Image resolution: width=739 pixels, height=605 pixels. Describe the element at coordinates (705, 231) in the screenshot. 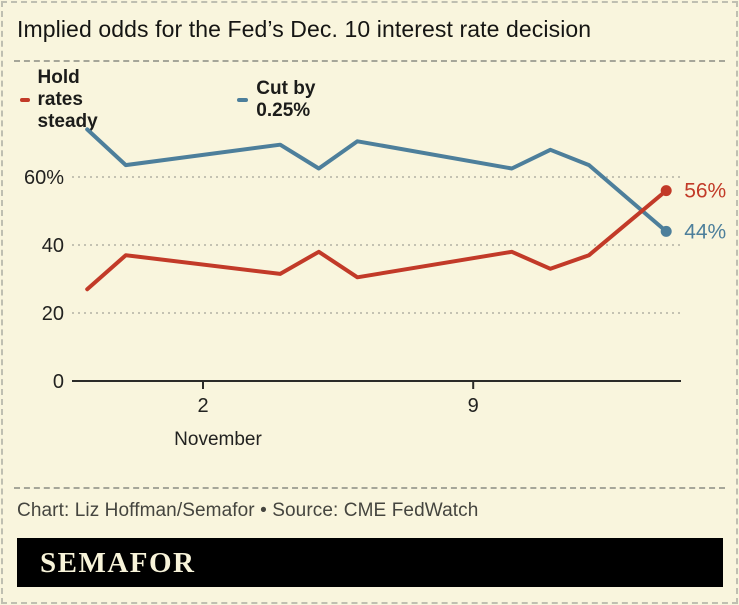

I see `end-label-cut-by-0-25: 44%` at that location.